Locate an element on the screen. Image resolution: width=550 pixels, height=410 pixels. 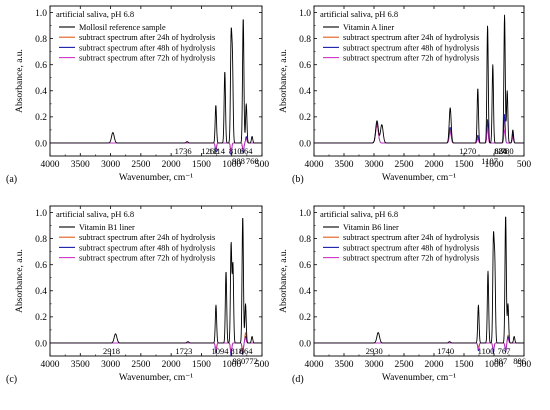
peak-label: 987 is located at coordinates (500, 361).